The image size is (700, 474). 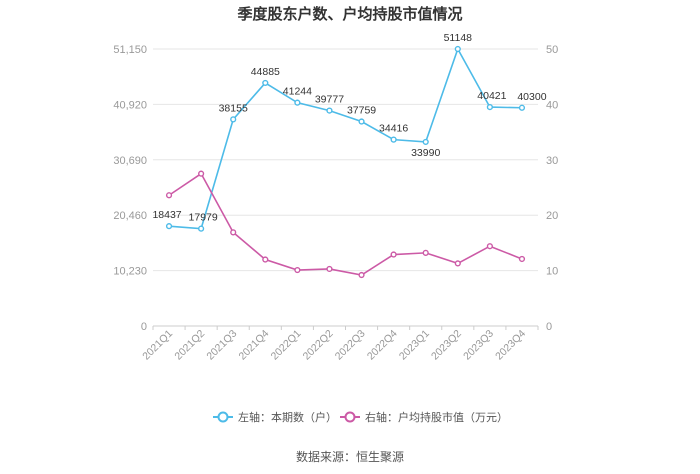 I want to click on x-tick-label: 2022Q1, so click(x=286, y=345).